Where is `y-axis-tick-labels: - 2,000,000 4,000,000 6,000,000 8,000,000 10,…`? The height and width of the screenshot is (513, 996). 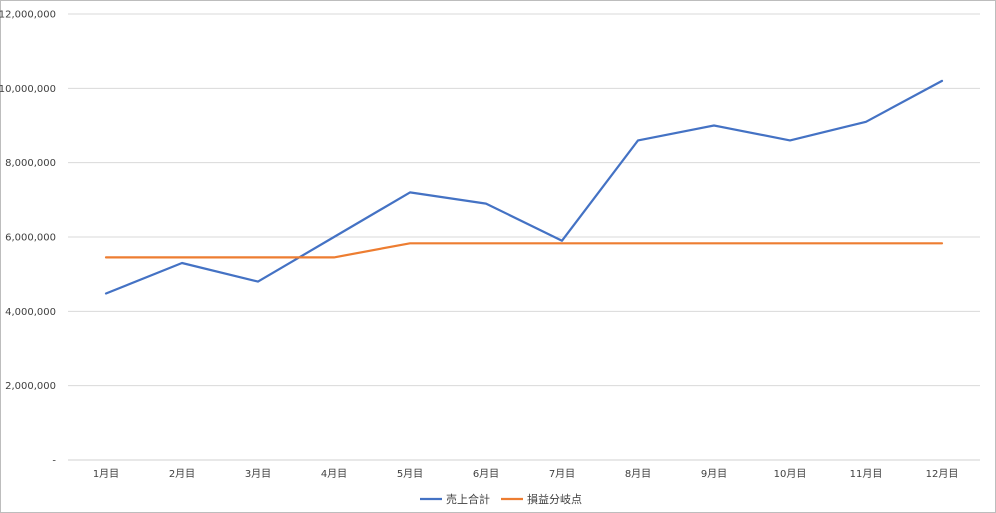 y-axis-tick-labels: - 2,000,000 4,000,000 6,000,000 8,000,000 10,… is located at coordinates (28, 238).